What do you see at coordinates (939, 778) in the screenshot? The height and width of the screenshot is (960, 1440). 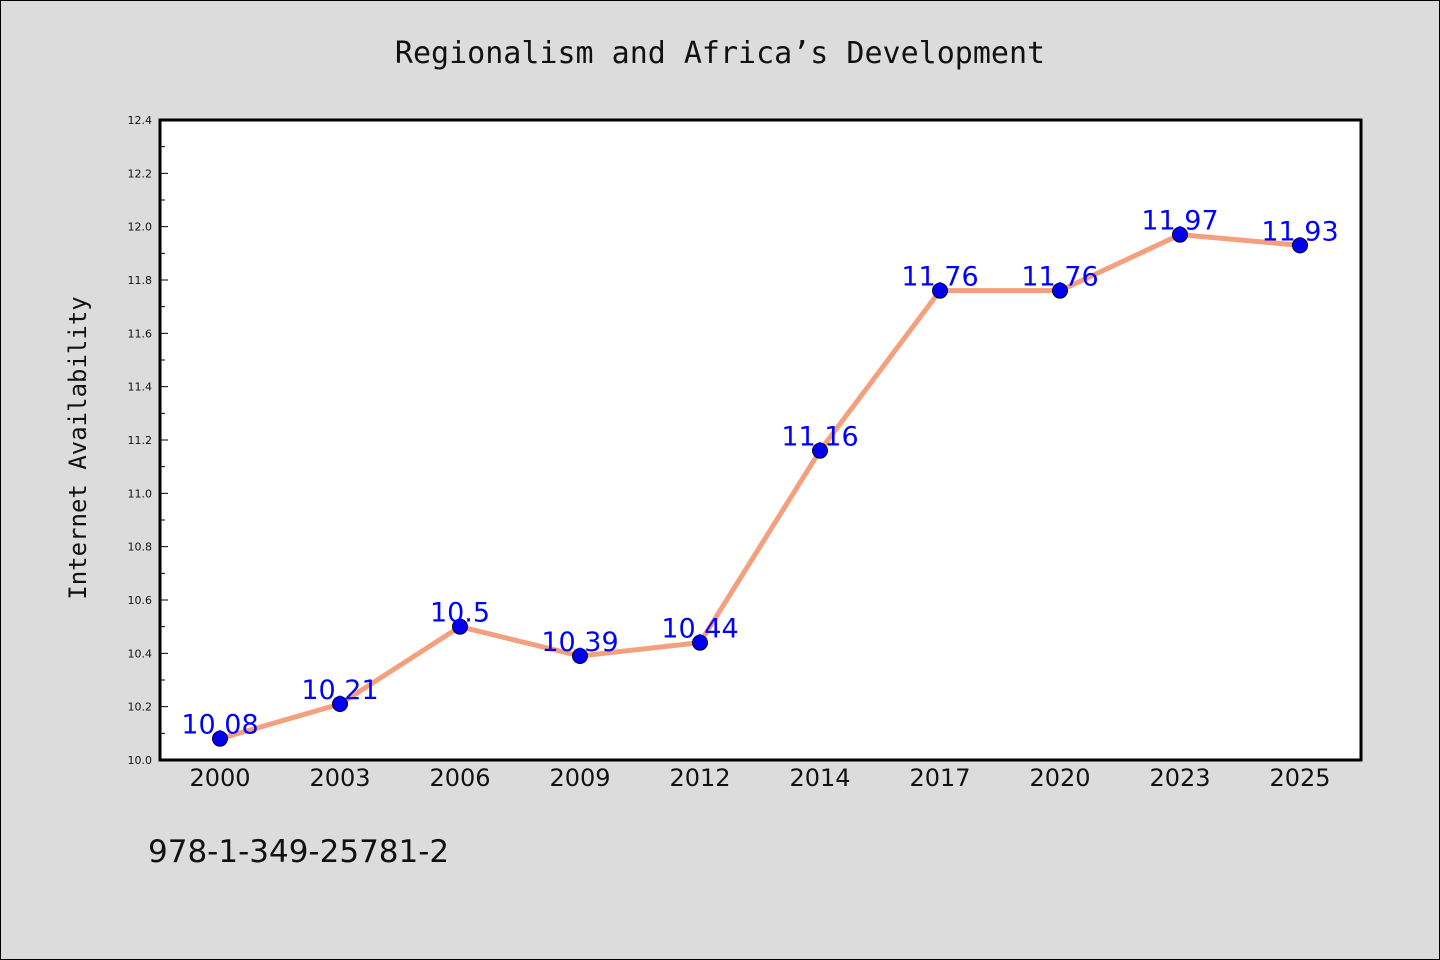 I see `x-tick-label: 2017` at bounding box center [939, 778].